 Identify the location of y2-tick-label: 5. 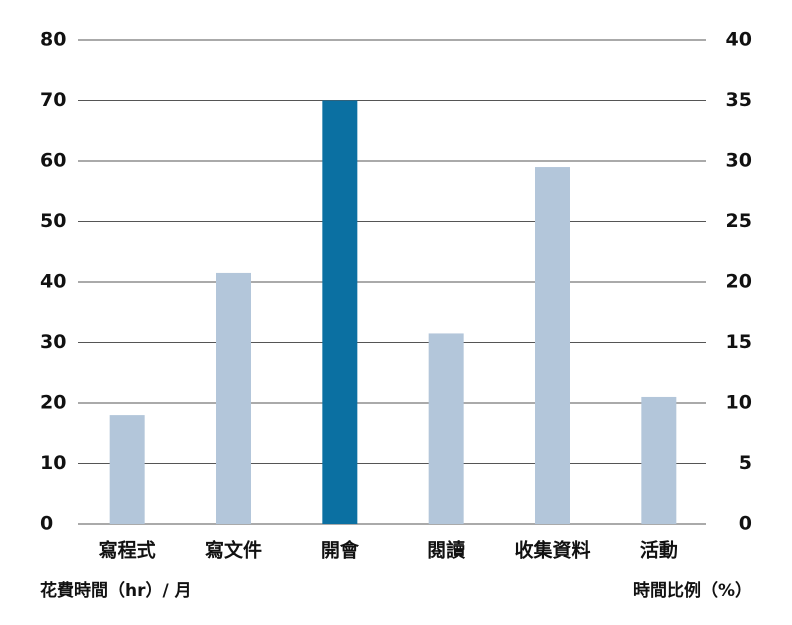
(745, 463).